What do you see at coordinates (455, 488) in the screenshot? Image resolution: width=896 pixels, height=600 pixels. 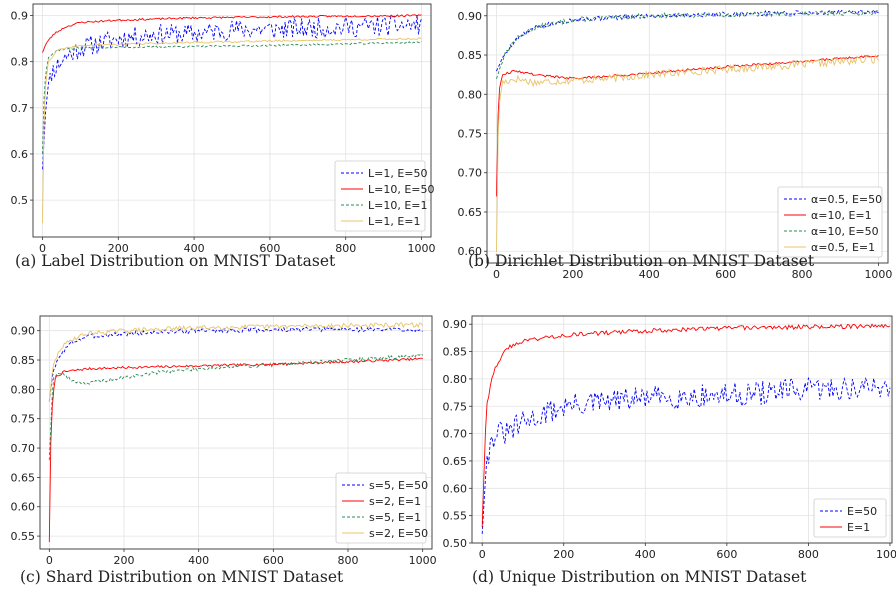 I see `y-tick-label-2: 0.60` at bounding box center [455, 488].